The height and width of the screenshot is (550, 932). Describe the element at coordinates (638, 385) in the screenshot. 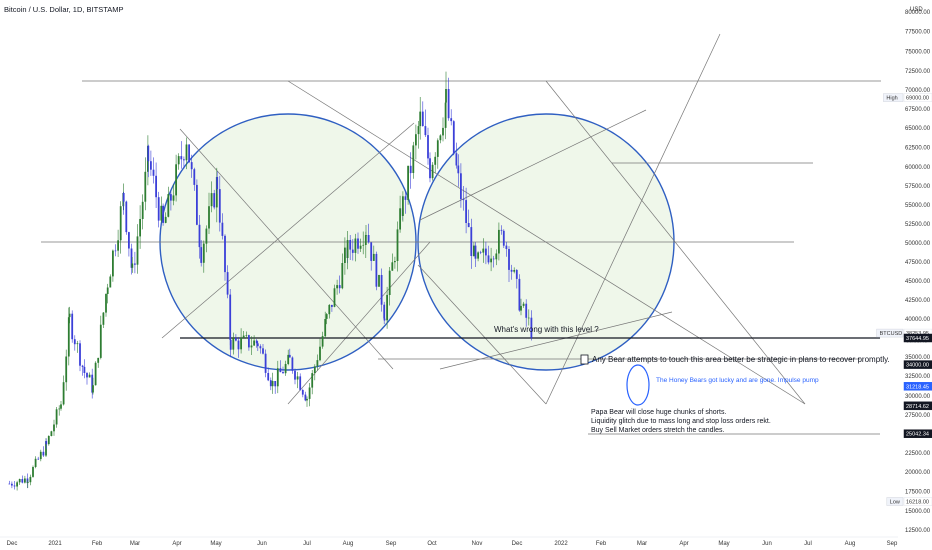

I see `honey-ellipse` at that location.